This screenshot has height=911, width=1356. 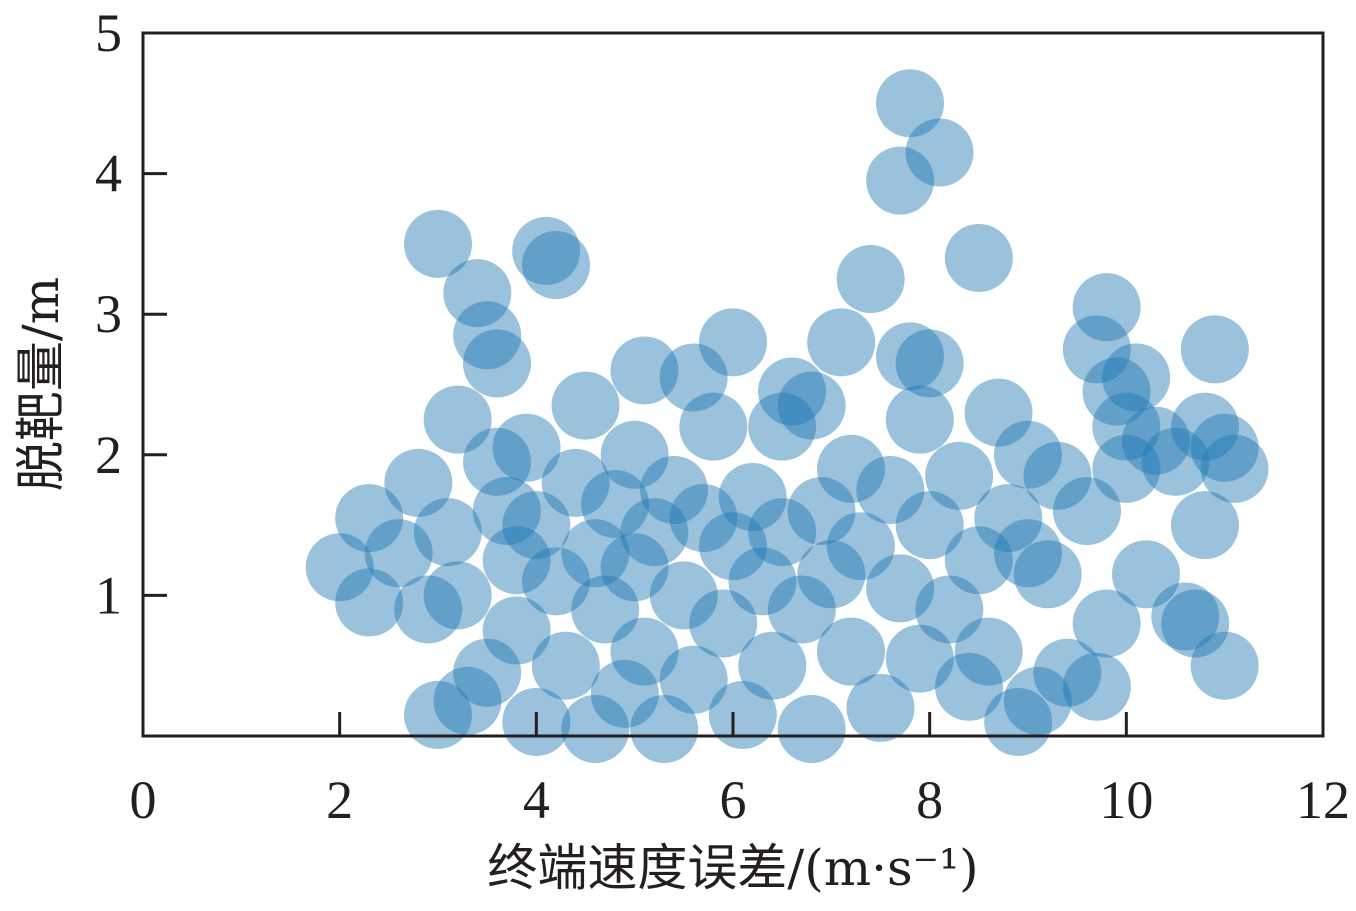 What do you see at coordinates (1126, 800) in the screenshot?
I see `x-tick-label: 10` at bounding box center [1126, 800].